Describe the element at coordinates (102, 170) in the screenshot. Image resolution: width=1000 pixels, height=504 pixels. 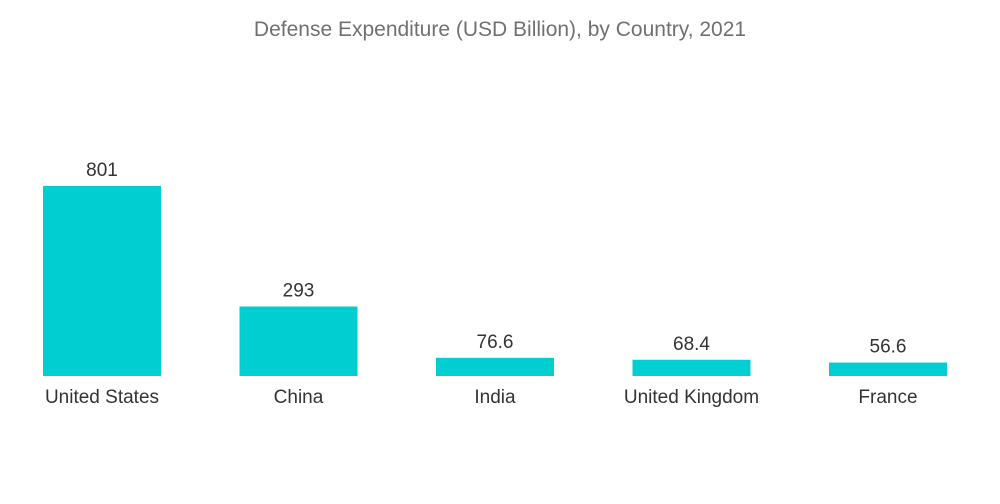
I see `value-label-united-states: 801` at that location.